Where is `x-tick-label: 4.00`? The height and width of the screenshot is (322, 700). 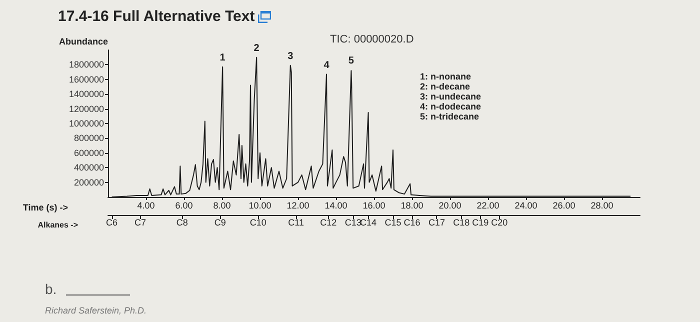
x-tick-label: 4.00 is located at coordinates (146, 205).